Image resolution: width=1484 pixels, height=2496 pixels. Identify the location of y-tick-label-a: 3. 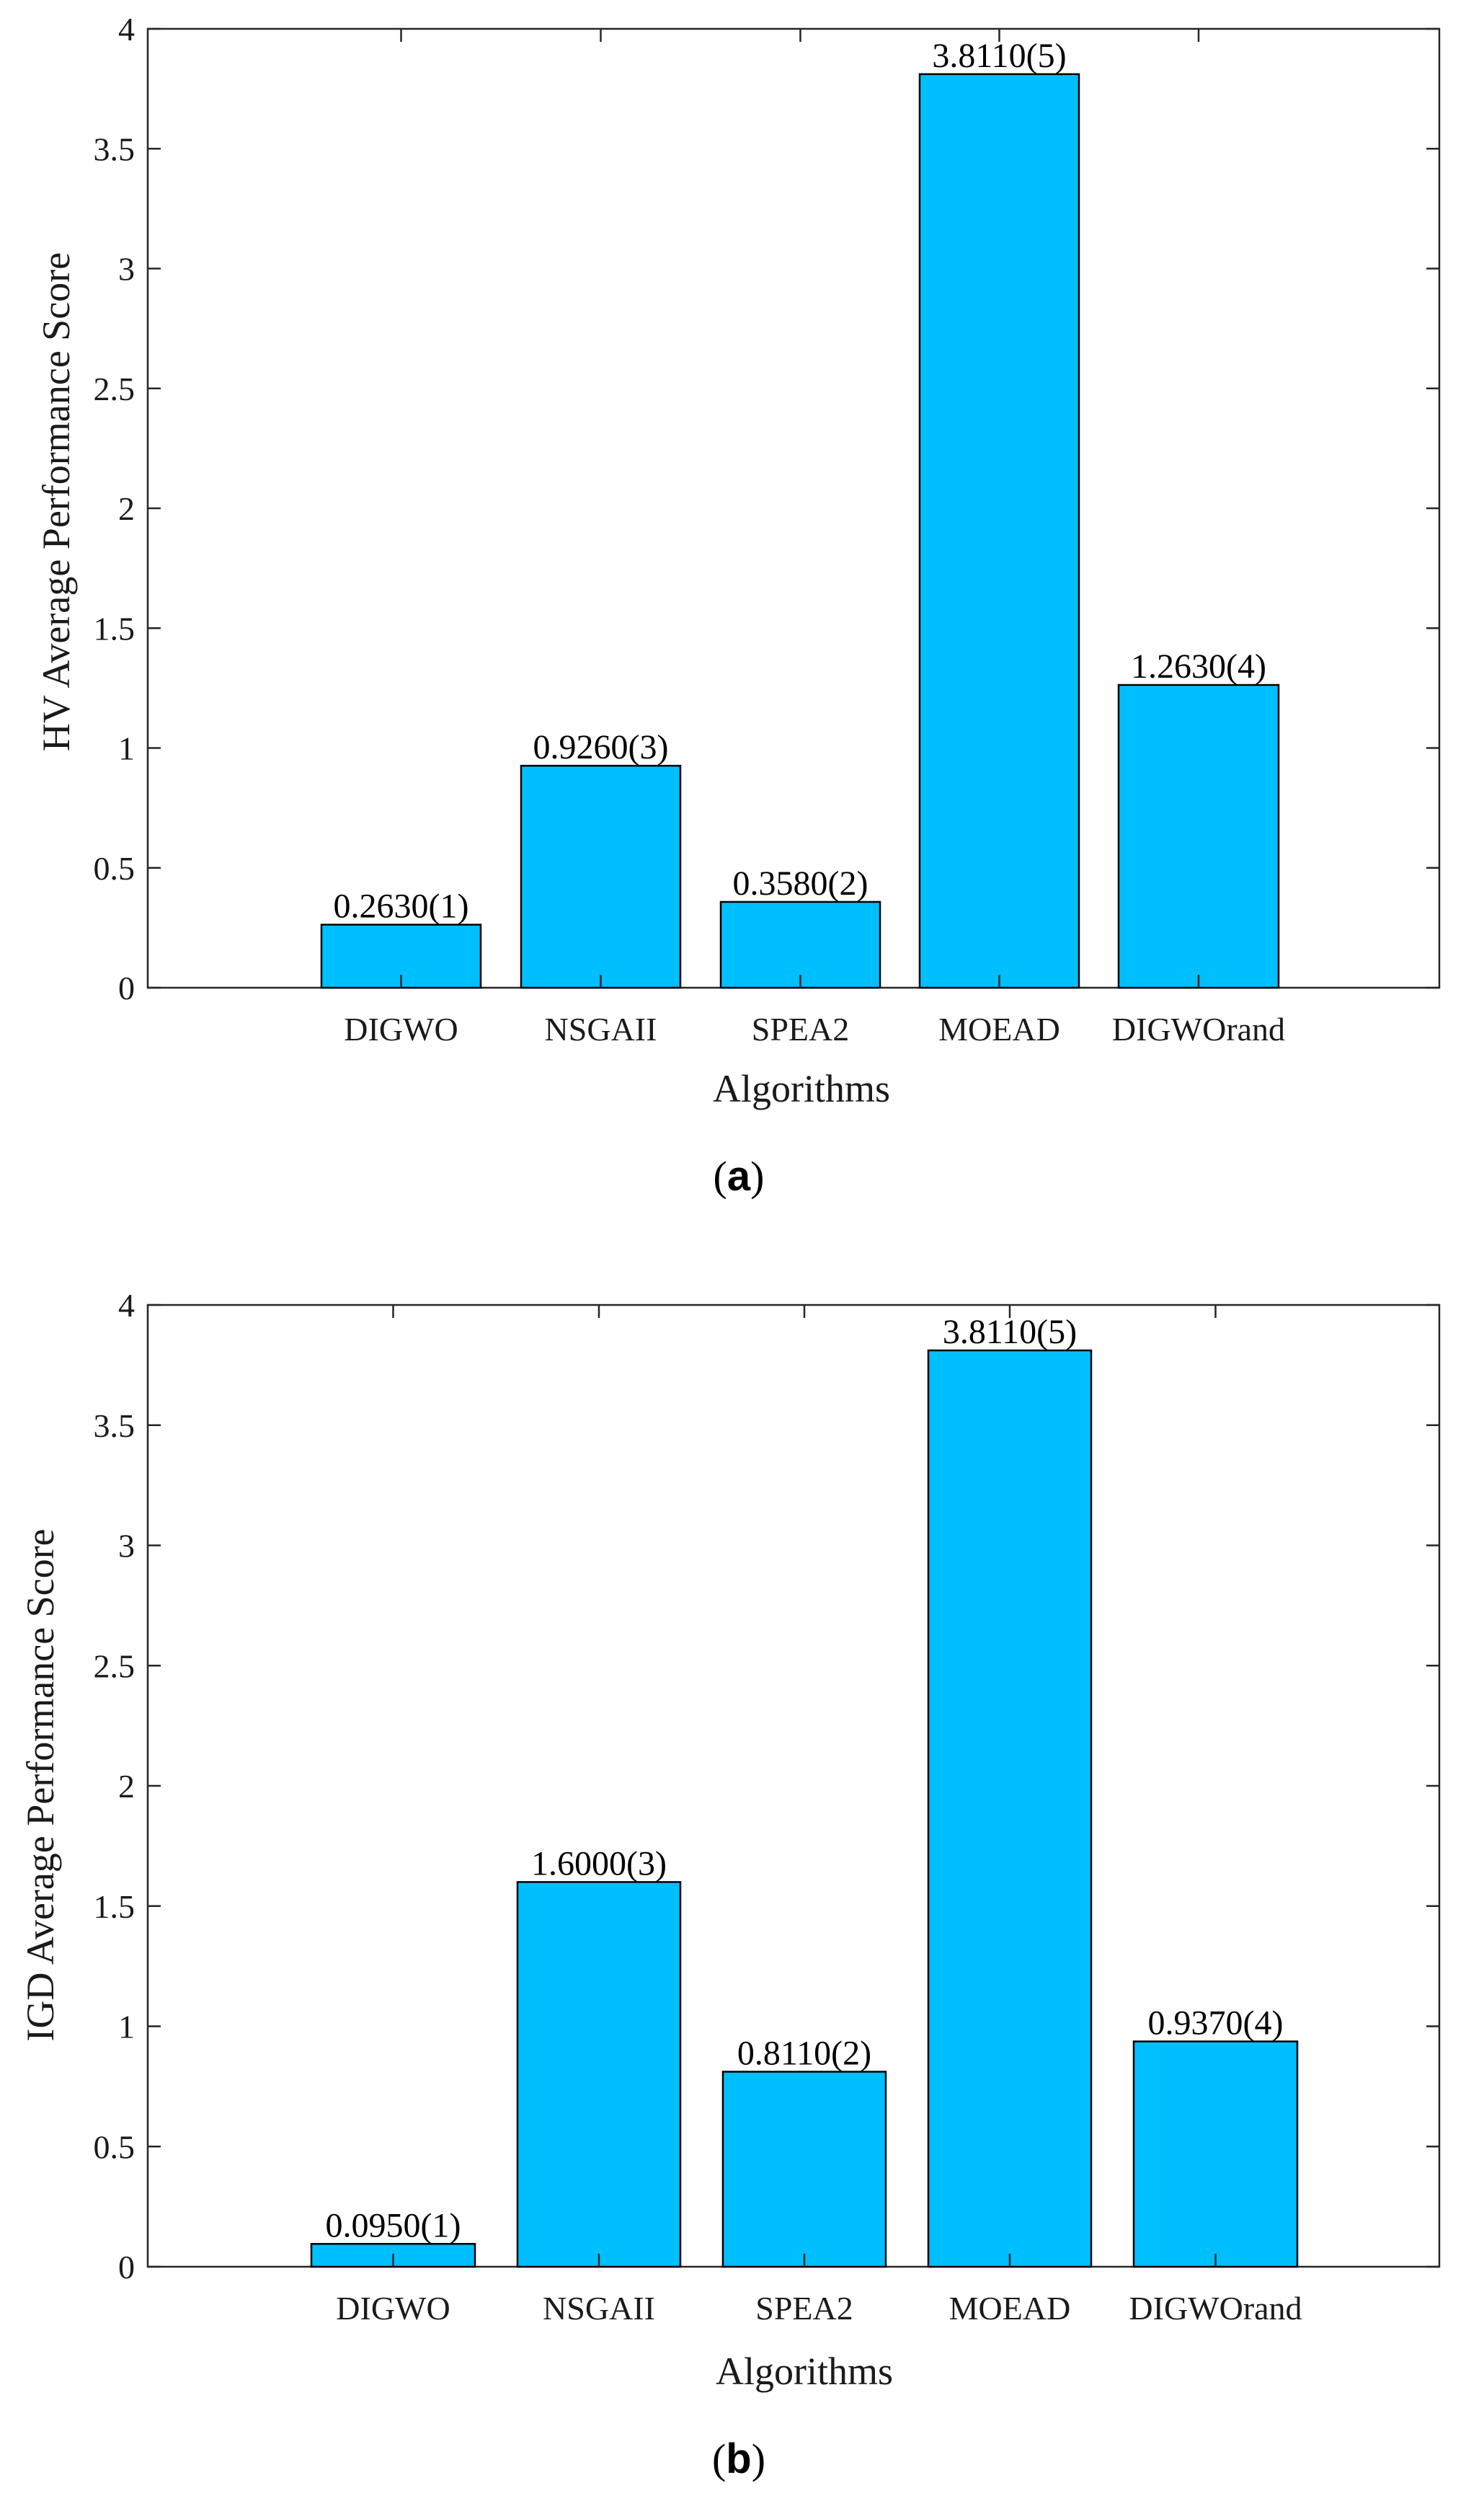
(126, 270).